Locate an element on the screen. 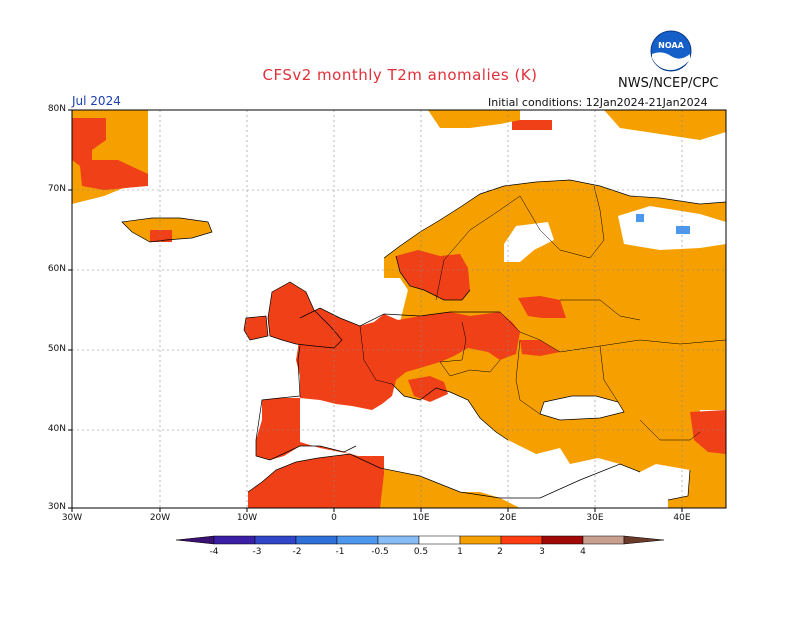 The image size is (800, 618). lon-label: 20E is located at coordinates (508, 518).